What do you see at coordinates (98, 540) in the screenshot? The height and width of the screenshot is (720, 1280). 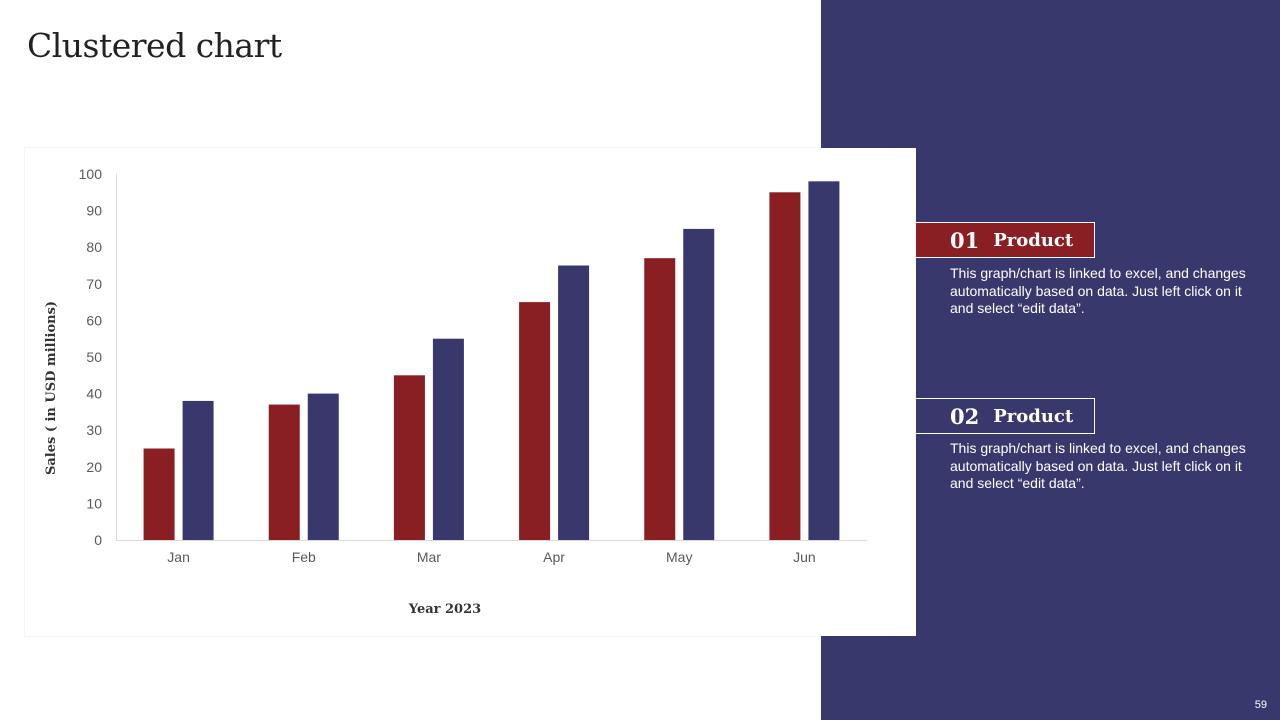 I see `y-tick-label: 0` at bounding box center [98, 540].